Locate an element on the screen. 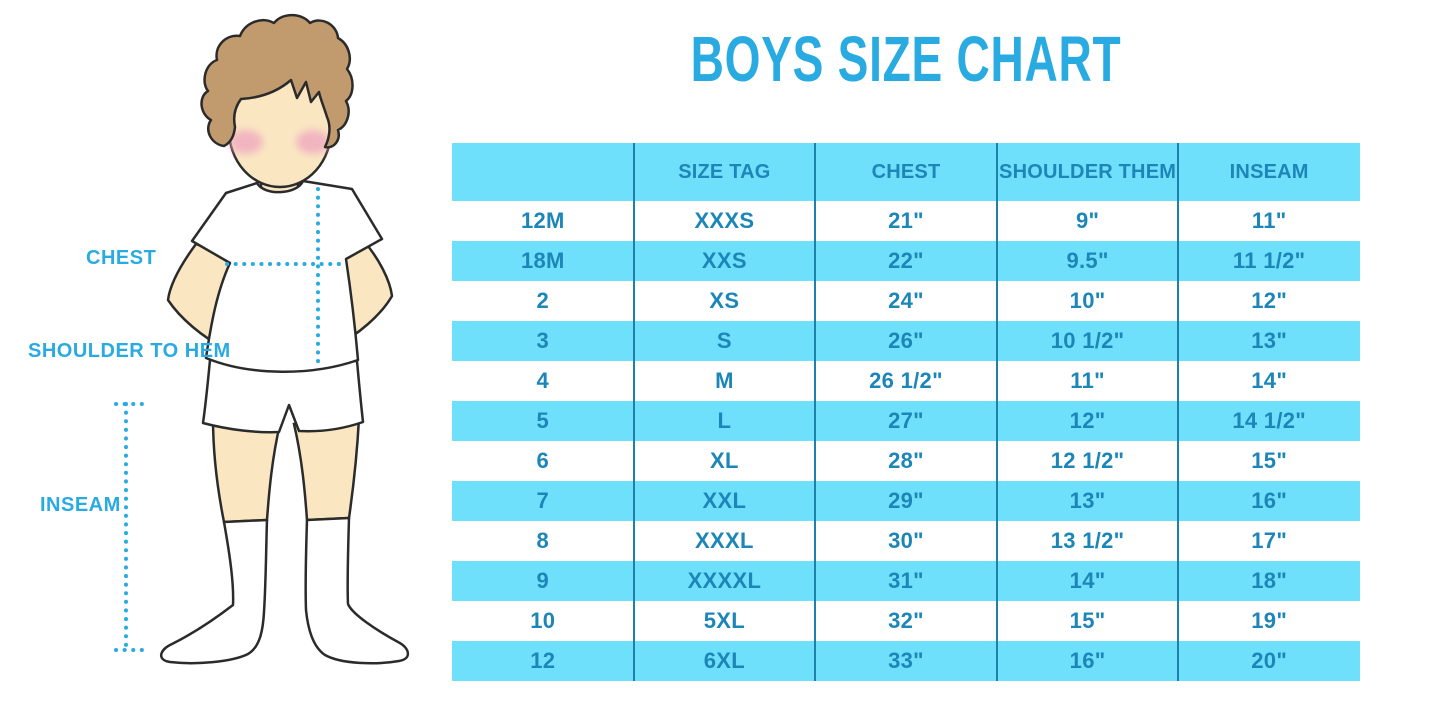 The width and height of the screenshot is (1445, 723). table-cell: 22" is located at coordinates (906, 260).